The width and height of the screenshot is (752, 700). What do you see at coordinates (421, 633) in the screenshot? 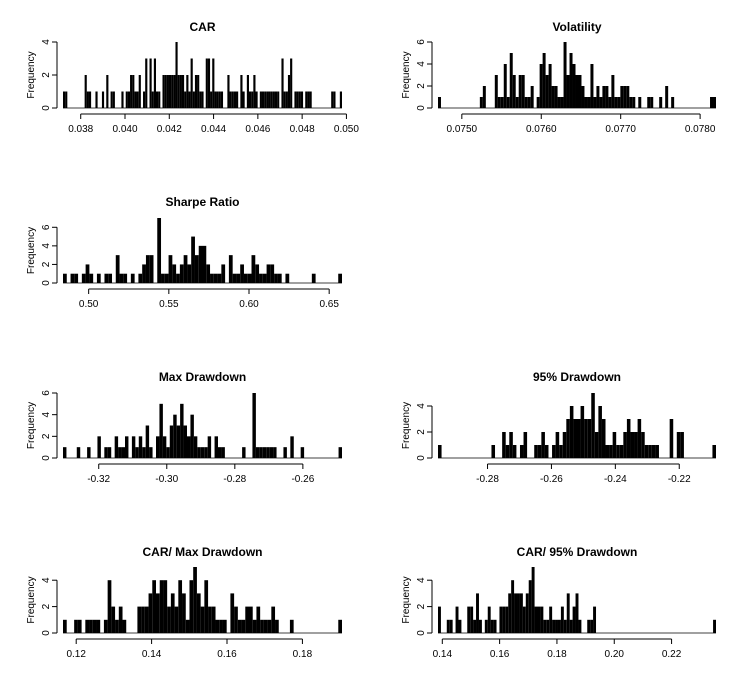
I see `panel-7-y-tick-label: 0` at bounding box center [421, 633].